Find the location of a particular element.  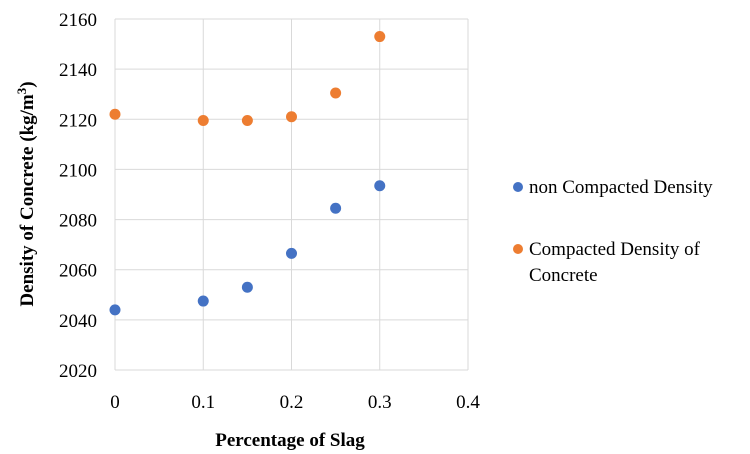

y-tick-label: 2100 is located at coordinates (78, 170).